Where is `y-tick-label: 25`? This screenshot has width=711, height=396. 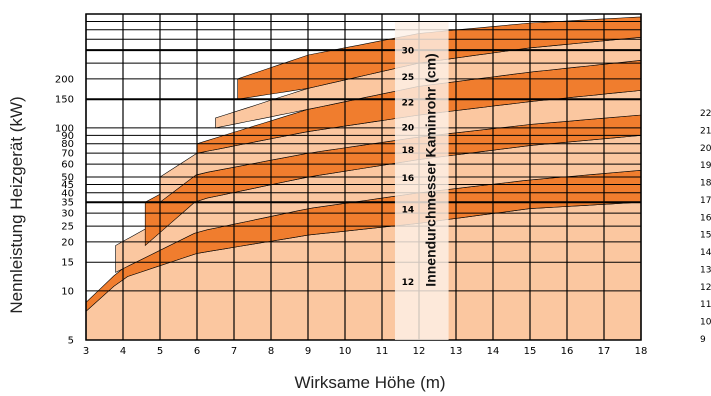
y-tick-label: 25 is located at coordinates (67, 227).